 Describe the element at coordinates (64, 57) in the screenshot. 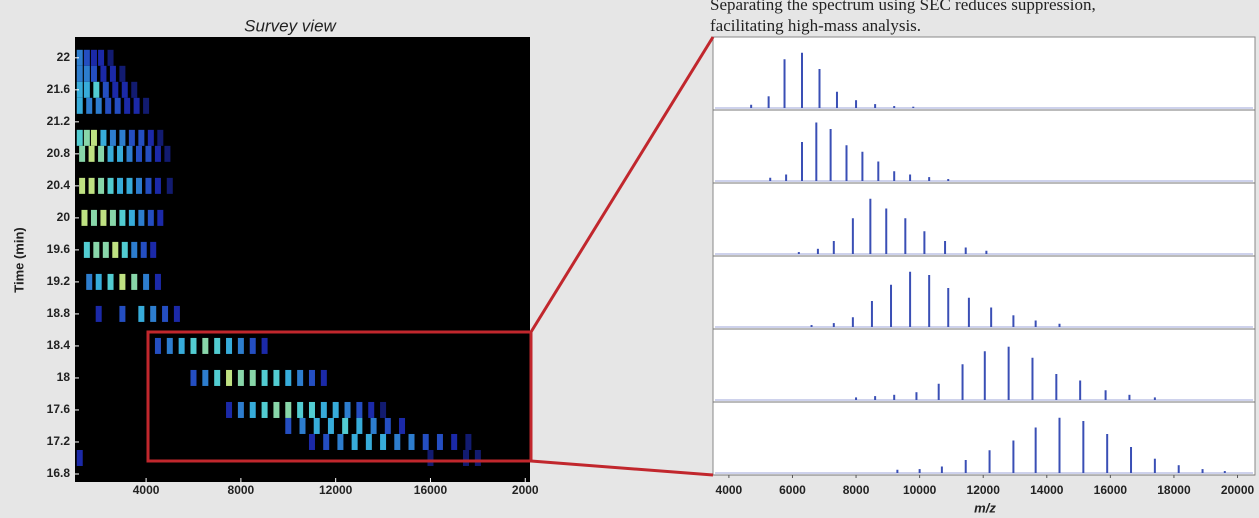

I see `y-tick-label: 22` at that location.